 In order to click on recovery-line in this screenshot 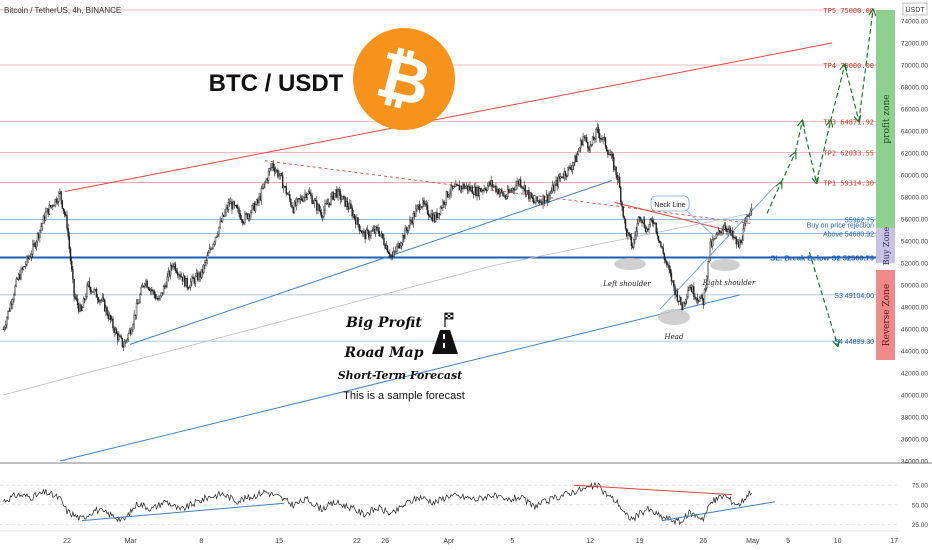, I will do `click(717, 247)`.